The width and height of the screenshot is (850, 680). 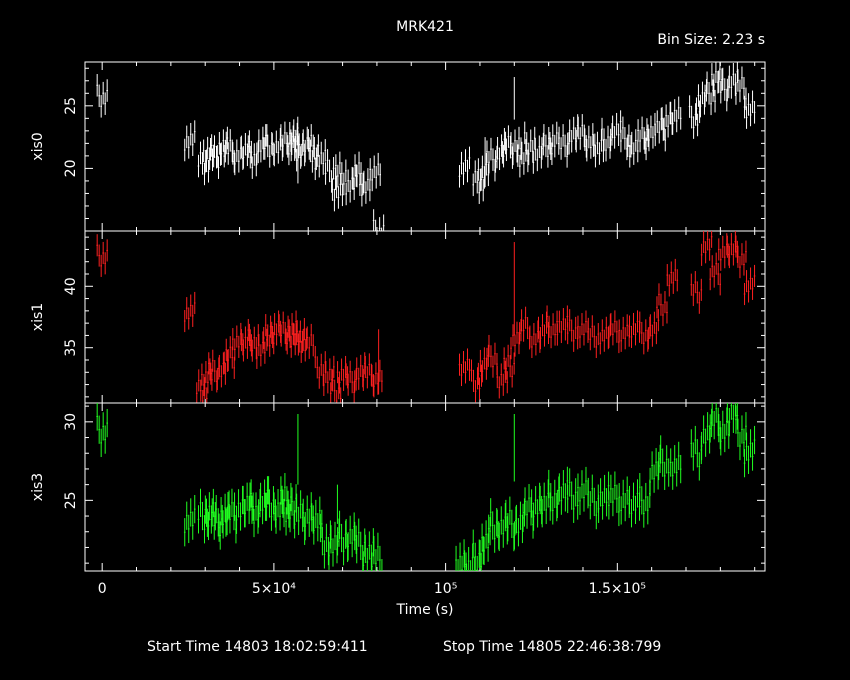 I want to click on y-tick-label: 35, so click(x=71, y=348).